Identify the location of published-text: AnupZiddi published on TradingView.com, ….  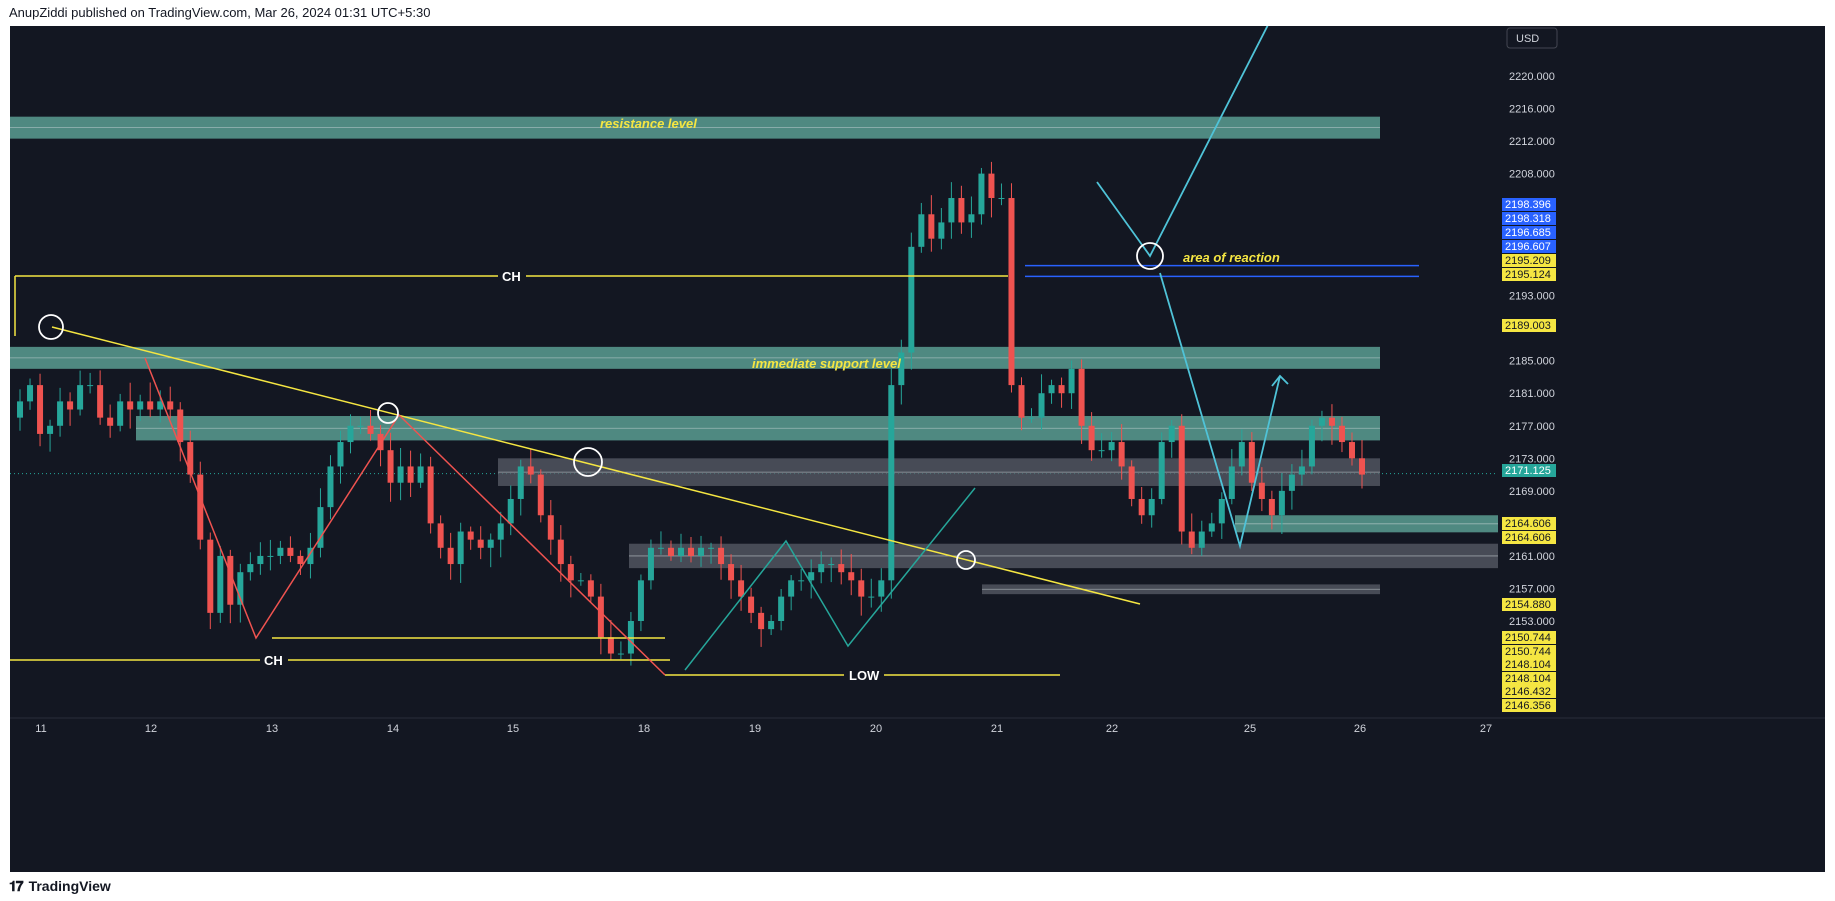
(220, 12).